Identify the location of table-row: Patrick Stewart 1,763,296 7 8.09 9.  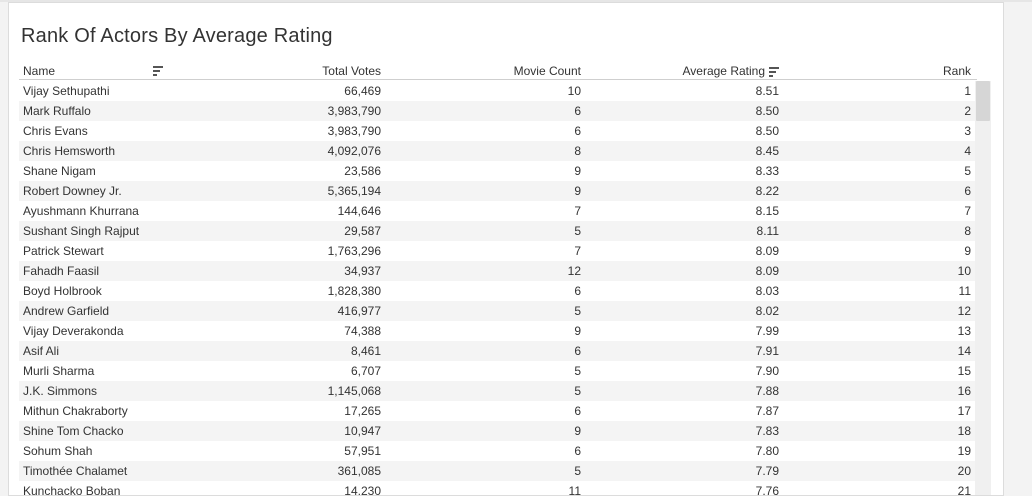
(498, 251).